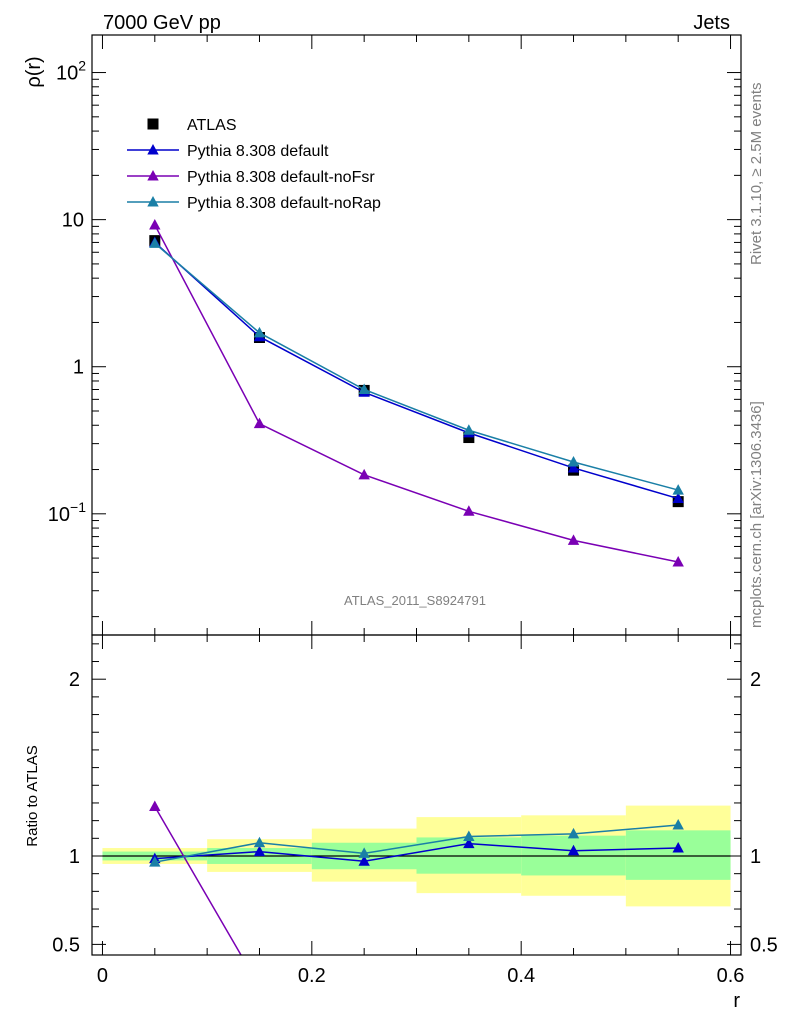 The width and height of the screenshot is (786, 1024). I want to click on ratio-y-tick-label: 2, so click(74, 680).